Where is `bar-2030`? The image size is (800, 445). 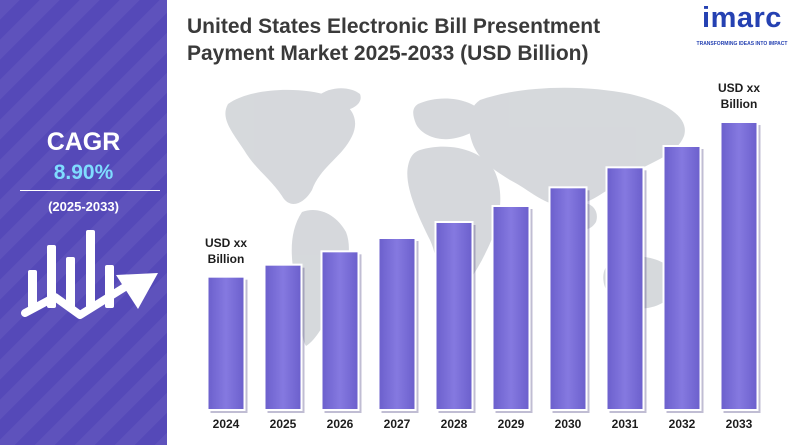
bar-2030 is located at coordinates (568, 298).